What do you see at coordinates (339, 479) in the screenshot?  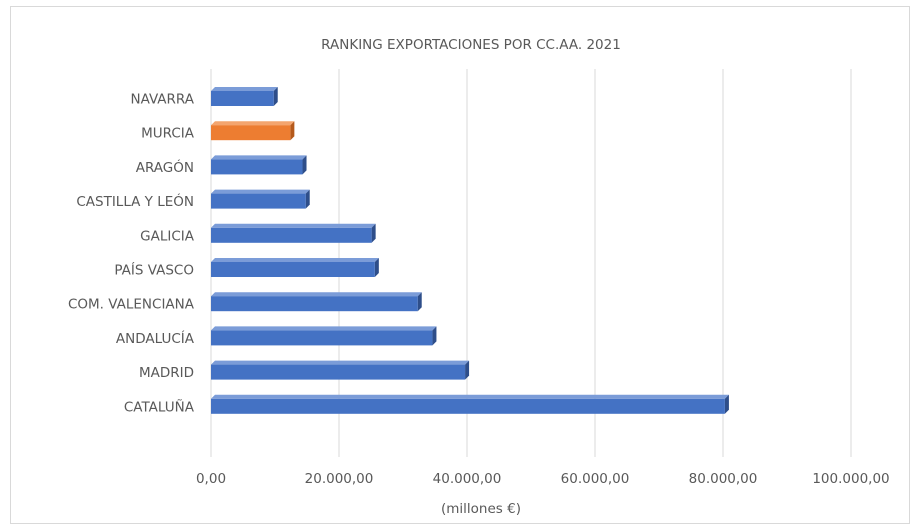 I see `x-tick-label: 20.000,00` at bounding box center [339, 479].